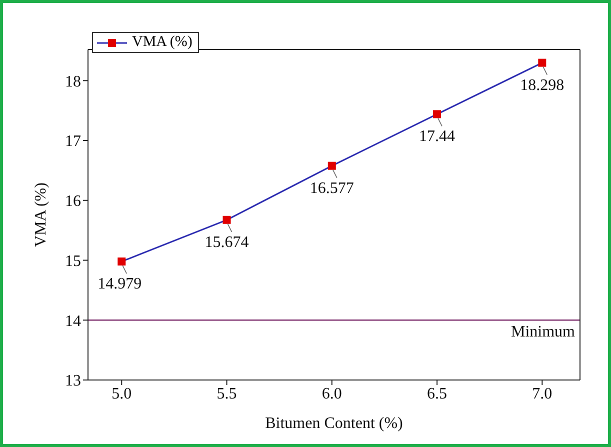 The height and width of the screenshot is (447, 611). I want to click on data-label: 17.44, so click(437, 137).